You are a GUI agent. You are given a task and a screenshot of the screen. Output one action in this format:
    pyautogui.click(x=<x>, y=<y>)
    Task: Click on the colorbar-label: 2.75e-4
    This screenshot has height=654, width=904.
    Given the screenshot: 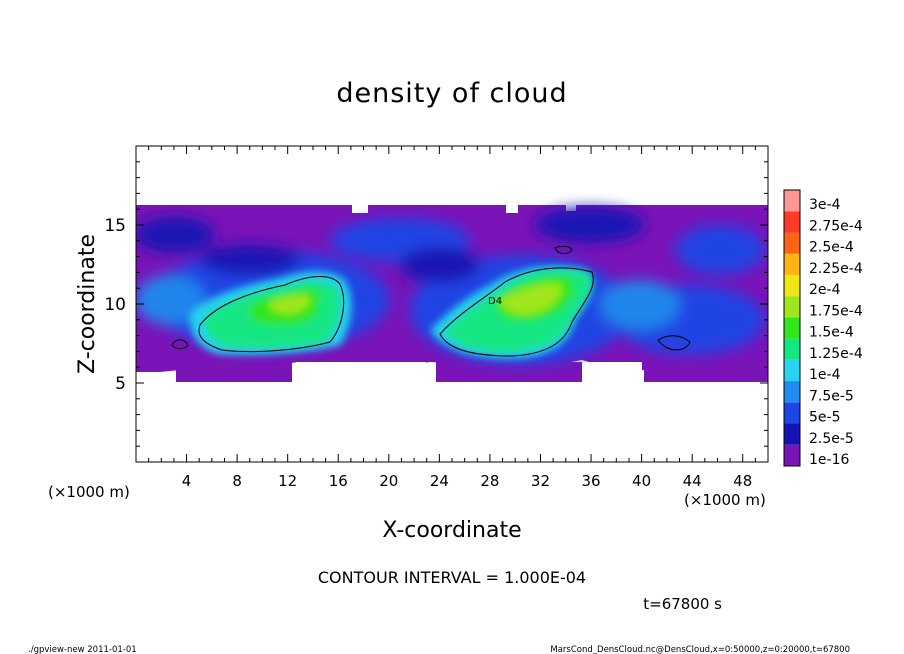 What is the action you would take?
    pyautogui.click(x=836, y=226)
    